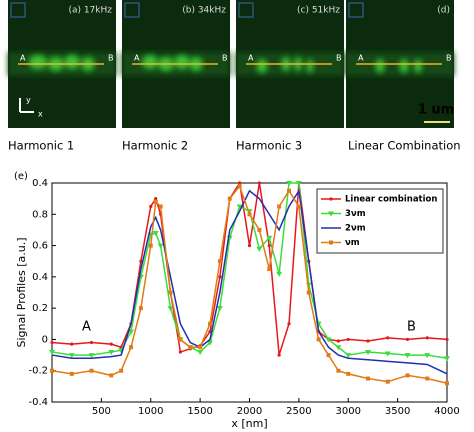 This screenshot has height=432, width=474. What do you see at coordinates (446, 411) in the screenshot?
I see `x-tick-label: 4000` at bounding box center [446, 411].